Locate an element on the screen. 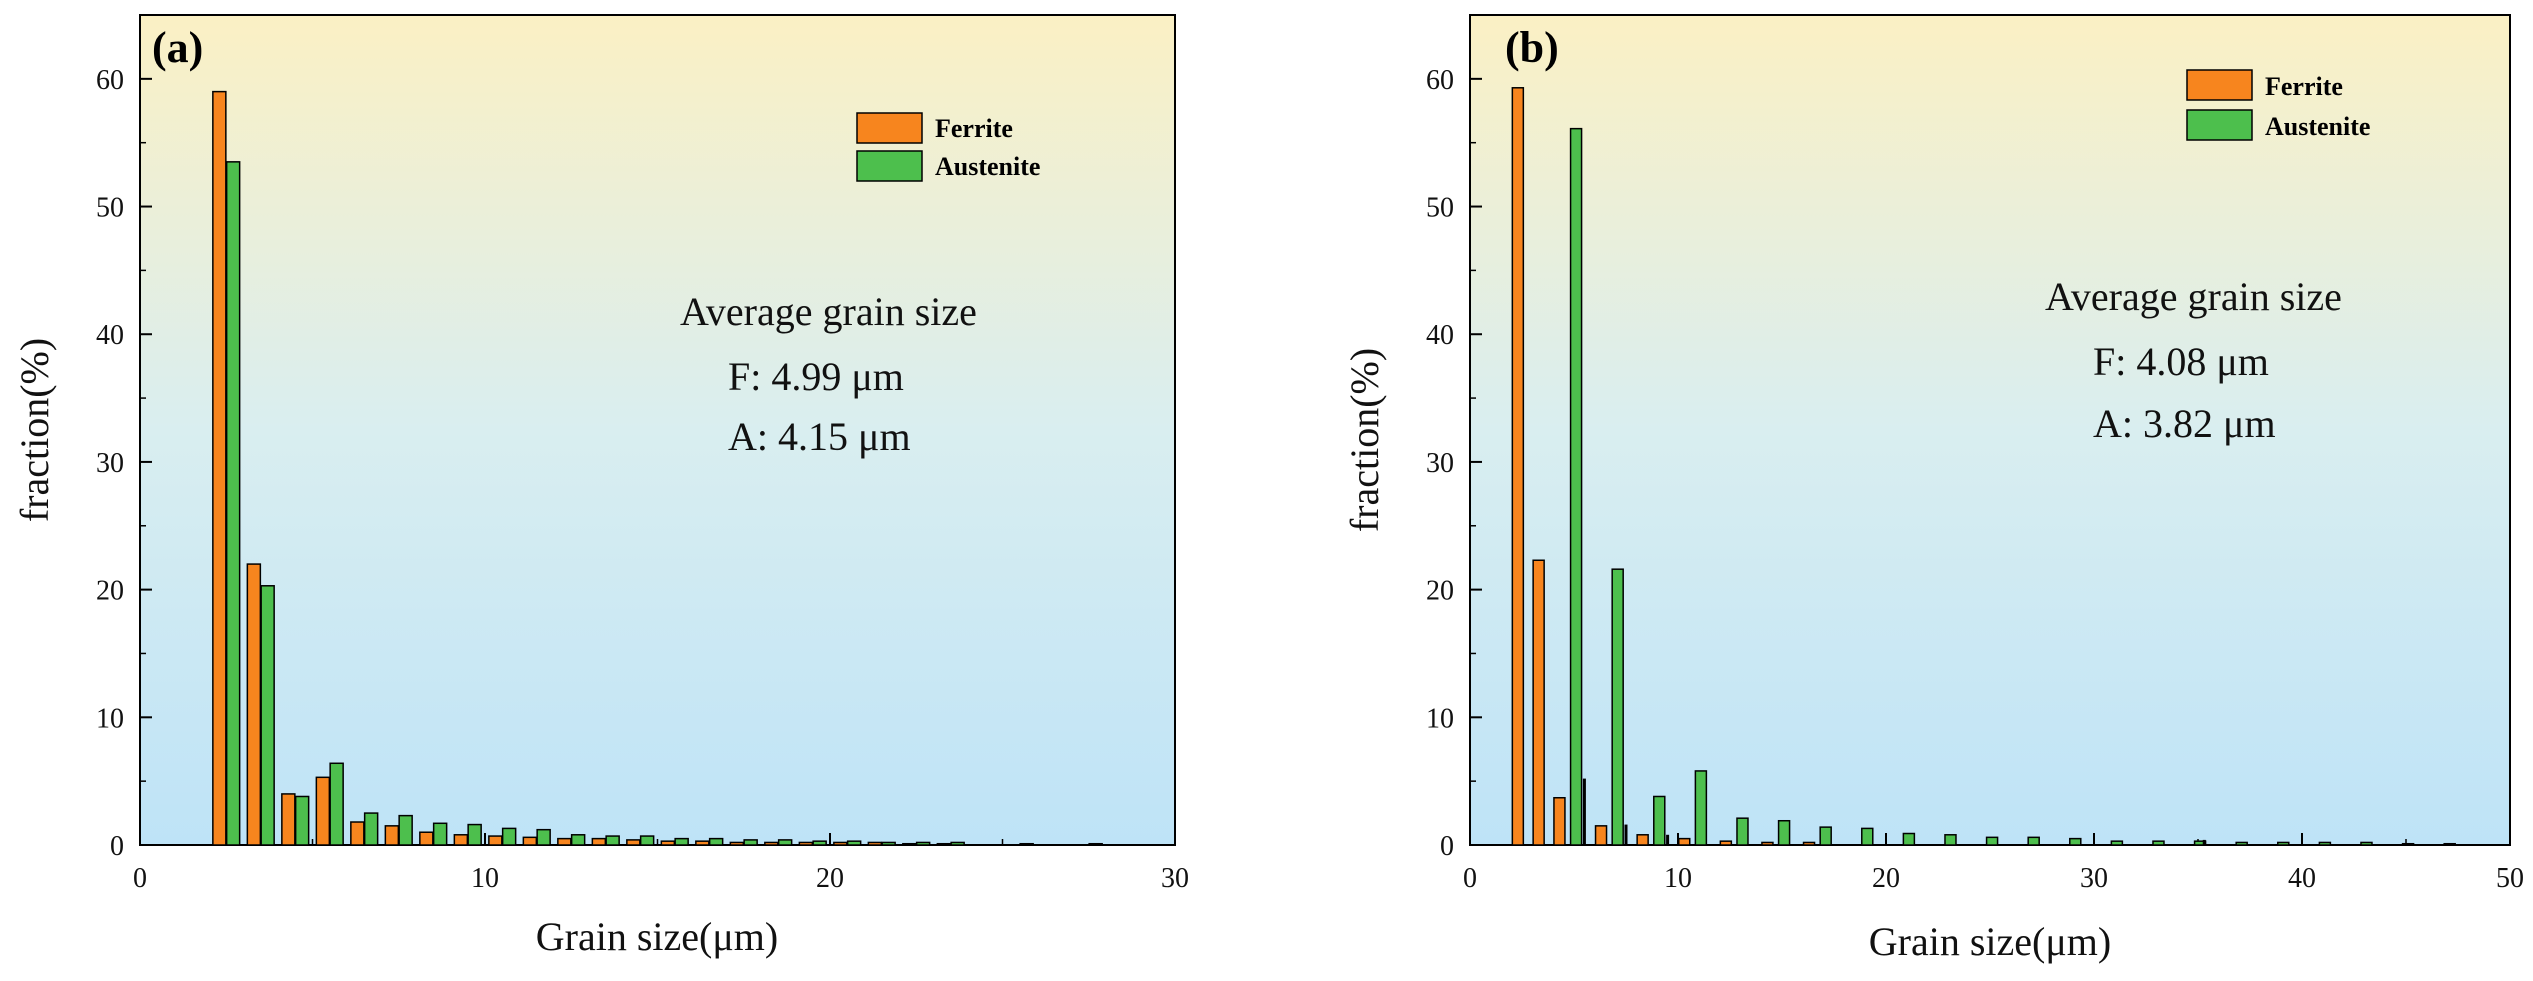  average-annotation: Average grain size F: 4.08 μm A: 3.82 μm is located at coordinates (2193, 360).